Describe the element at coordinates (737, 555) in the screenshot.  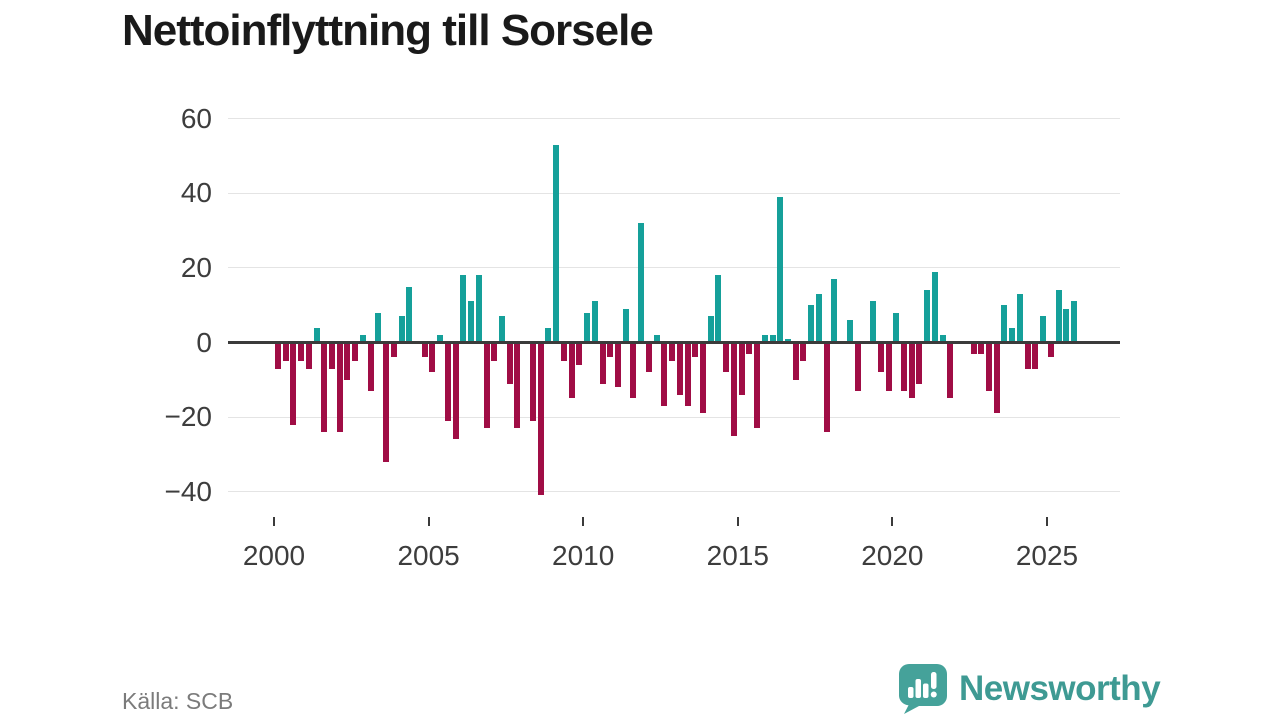
I see `x-tick-label: 2015` at that location.